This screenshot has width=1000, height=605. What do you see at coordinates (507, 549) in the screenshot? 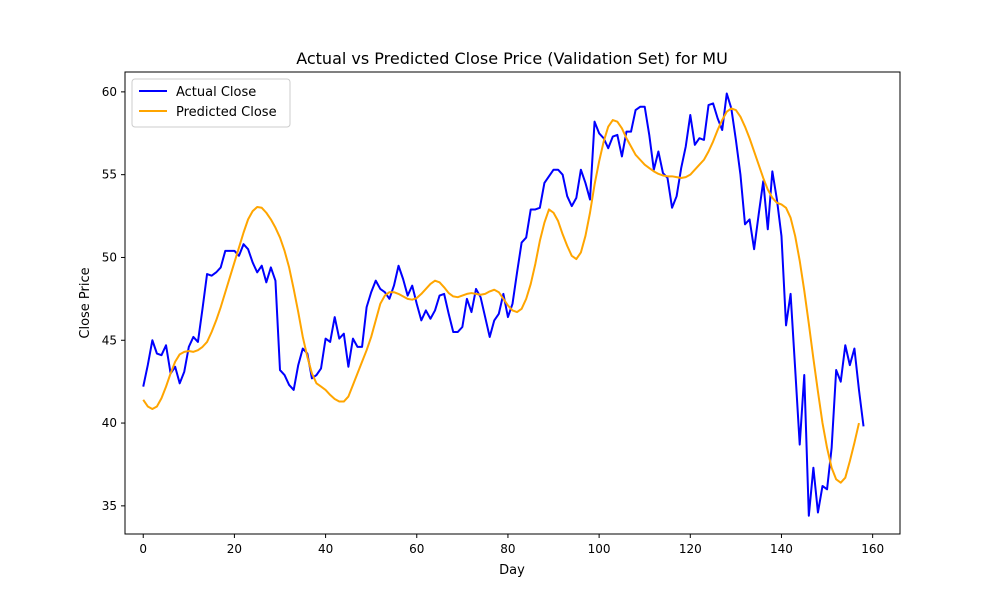
I see `x-tick-label: 80` at bounding box center [507, 549].